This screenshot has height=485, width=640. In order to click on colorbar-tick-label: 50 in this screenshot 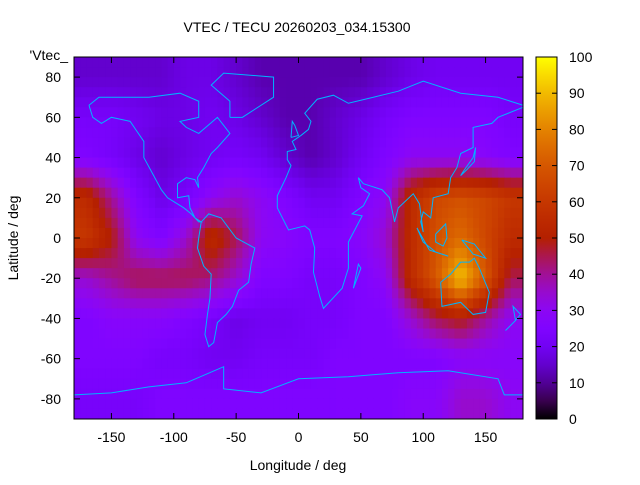, I will do `click(577, 238)`.